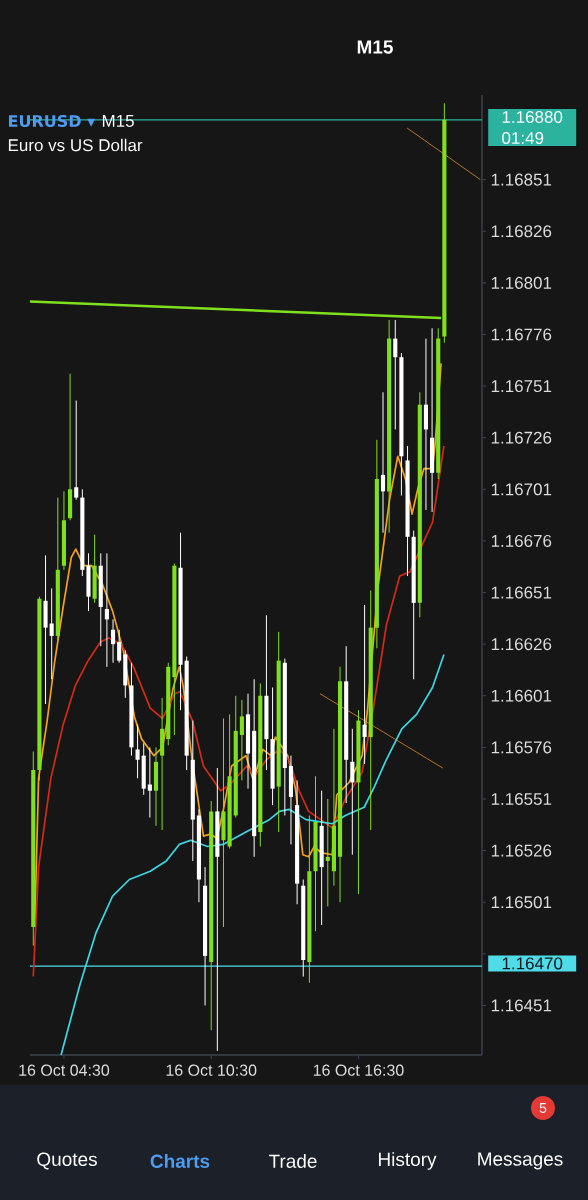 Image resolution: width=588 pixels, height=1200 pixels. Describe the element at coordinates (520, 1161) in the screenshot. I see `text: Messages` at that location.